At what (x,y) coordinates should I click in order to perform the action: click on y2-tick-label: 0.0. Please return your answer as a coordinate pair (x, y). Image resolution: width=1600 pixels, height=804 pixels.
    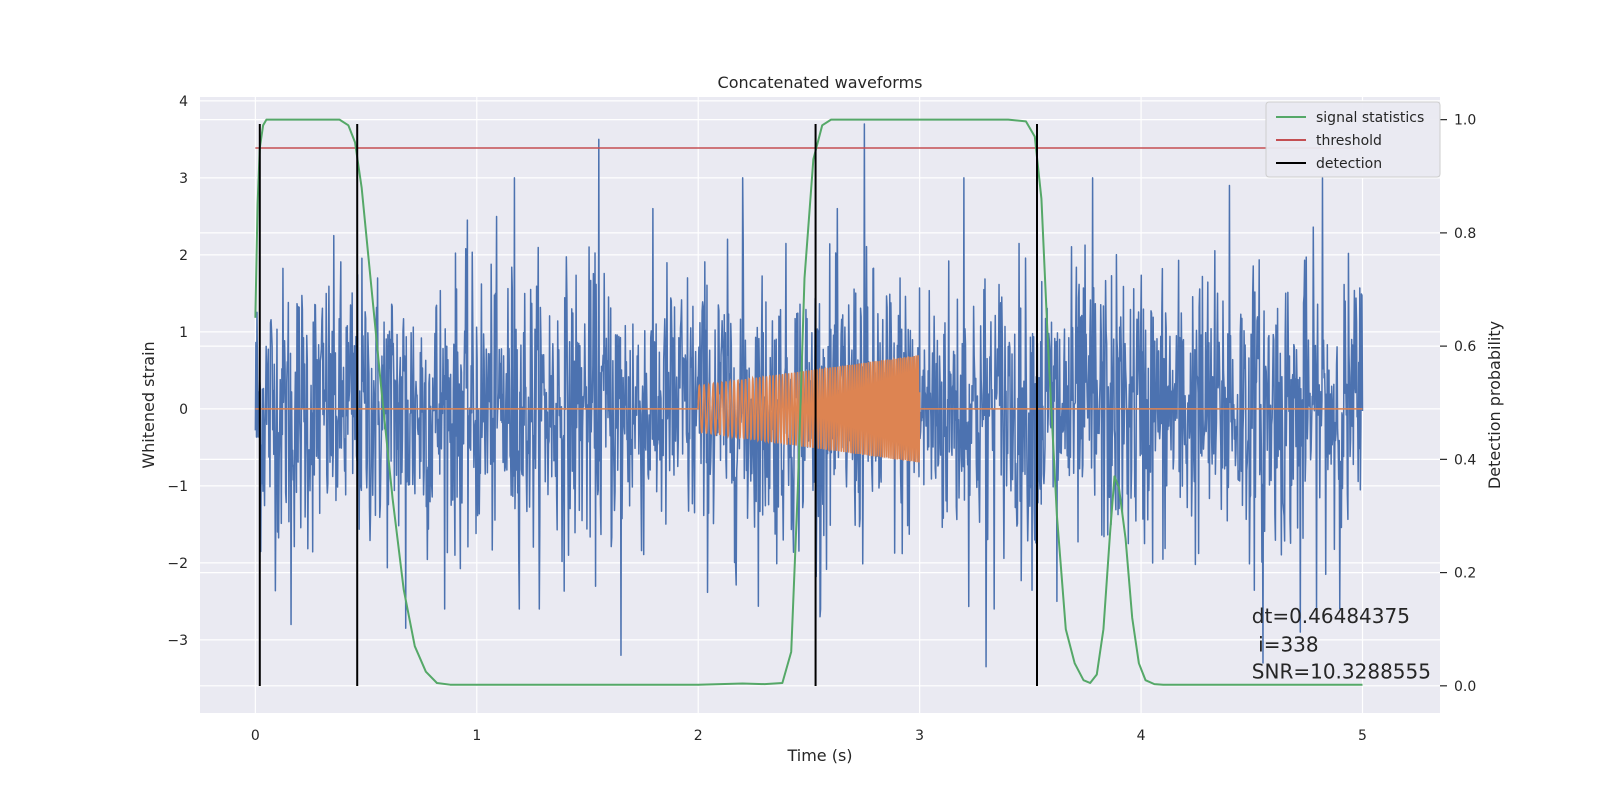
    Looking at the image, I should click on (1465, 687).